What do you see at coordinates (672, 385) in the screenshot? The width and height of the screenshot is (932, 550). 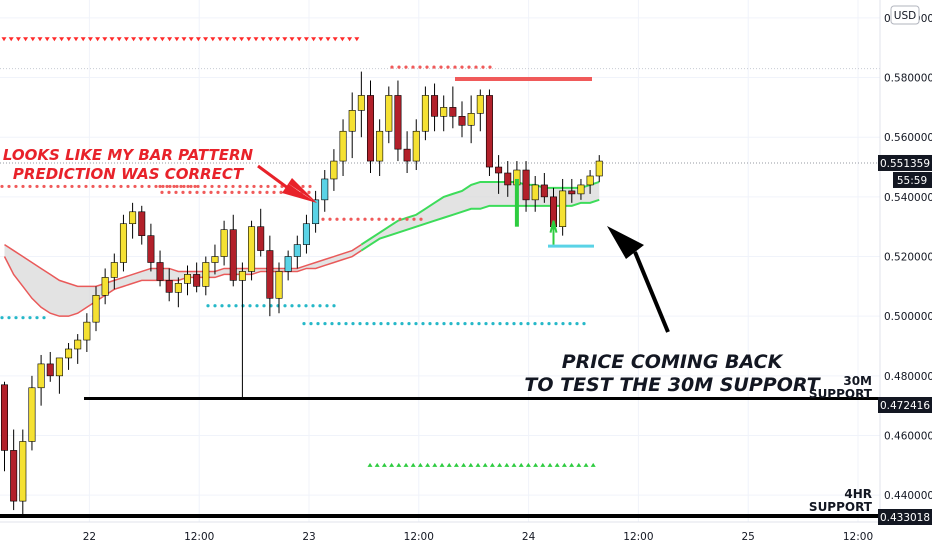 I see `annotation-price-coming-back-line2: TO TEST THE 30M SUPPORT` at bounding box center [672, 385].